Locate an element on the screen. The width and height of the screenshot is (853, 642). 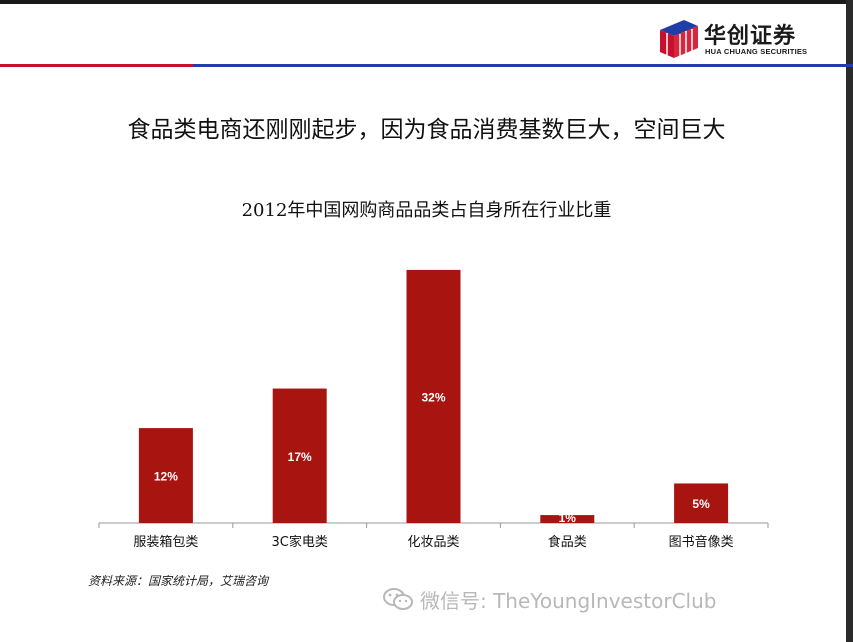
bar-value-label: 17% is located at coordinates (300, 457).